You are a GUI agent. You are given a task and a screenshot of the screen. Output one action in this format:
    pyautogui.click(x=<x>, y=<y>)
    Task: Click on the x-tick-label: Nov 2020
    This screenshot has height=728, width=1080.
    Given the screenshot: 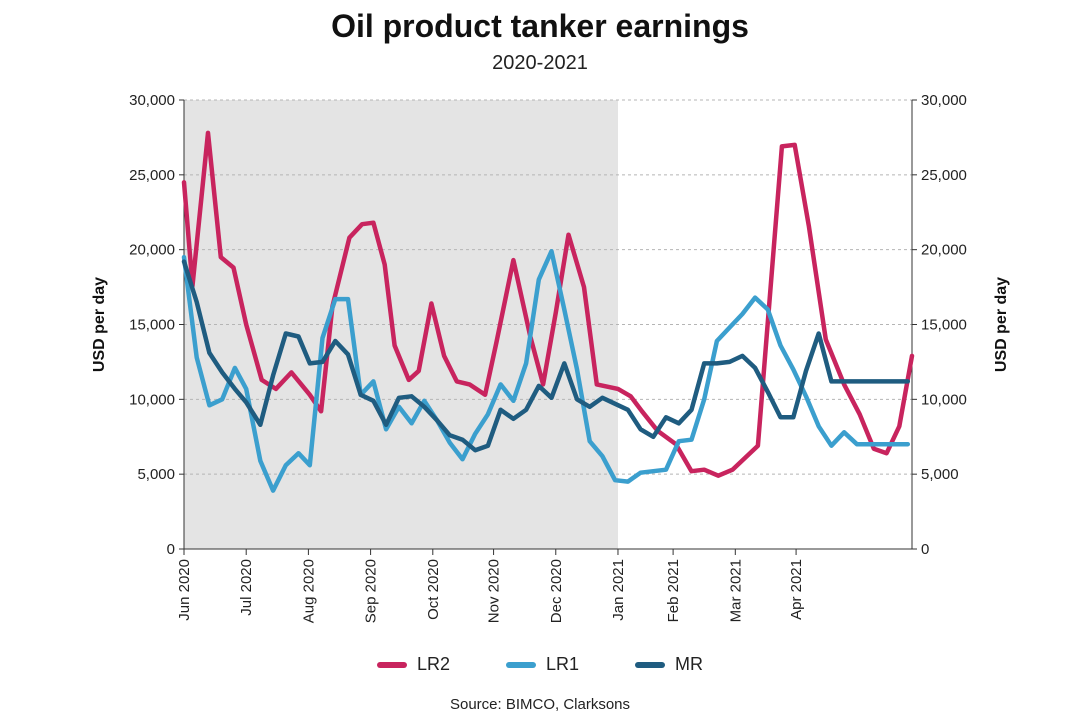 What is the action you would take?
    pyautogui.click(x=494, y=591)
    